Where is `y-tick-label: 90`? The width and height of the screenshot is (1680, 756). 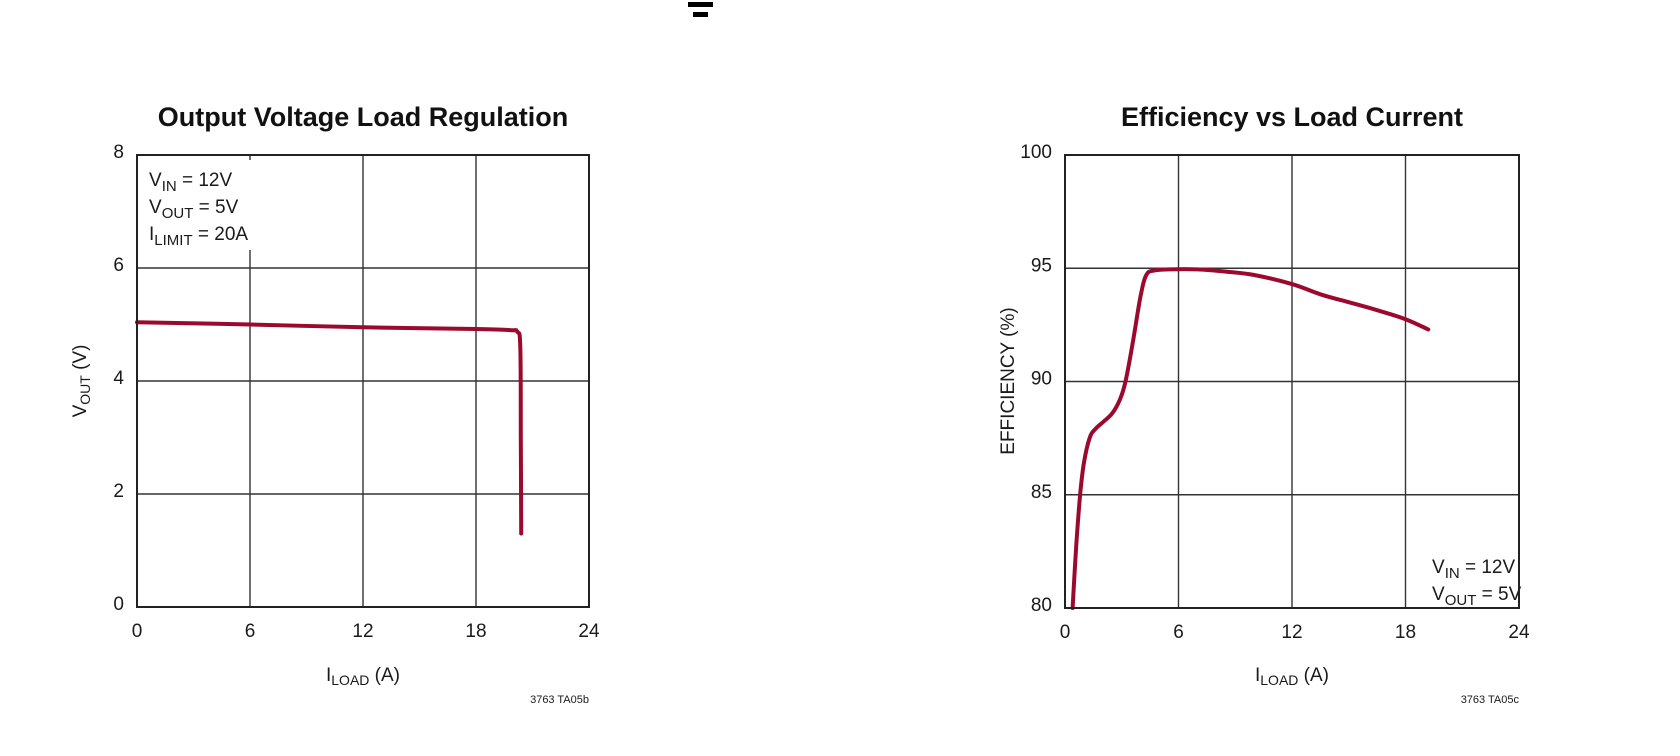 y-tick-label: 90 is located at coordinates (1041, 379).